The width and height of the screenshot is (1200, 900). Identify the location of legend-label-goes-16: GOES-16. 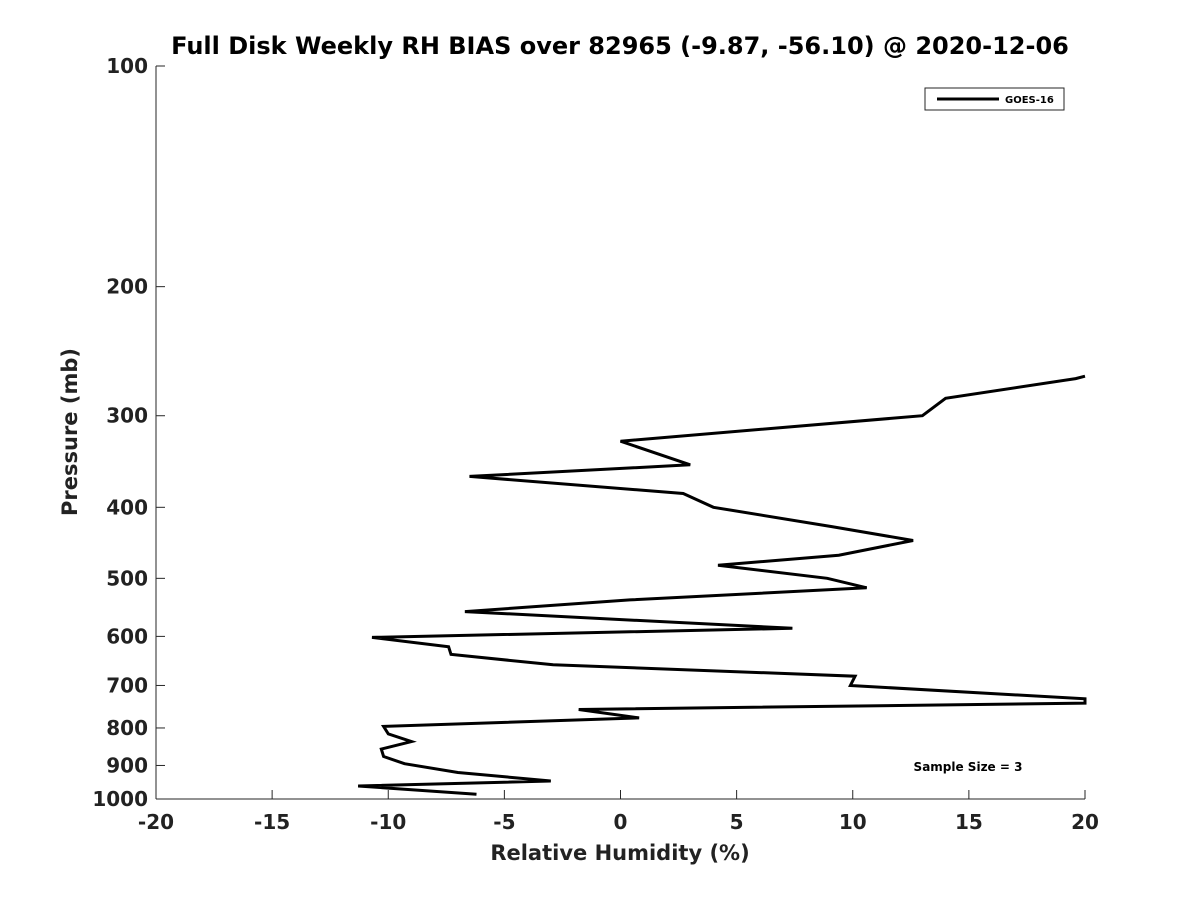
(1029, 100).